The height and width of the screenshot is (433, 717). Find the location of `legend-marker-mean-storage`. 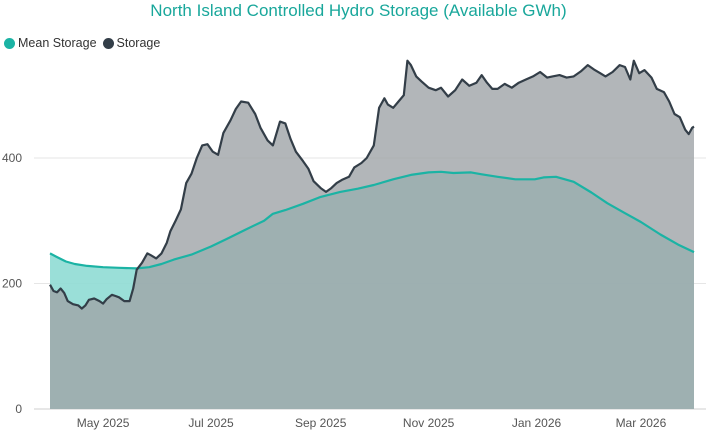

legend-marker-mean-storage is located at coordinates (9, 43).